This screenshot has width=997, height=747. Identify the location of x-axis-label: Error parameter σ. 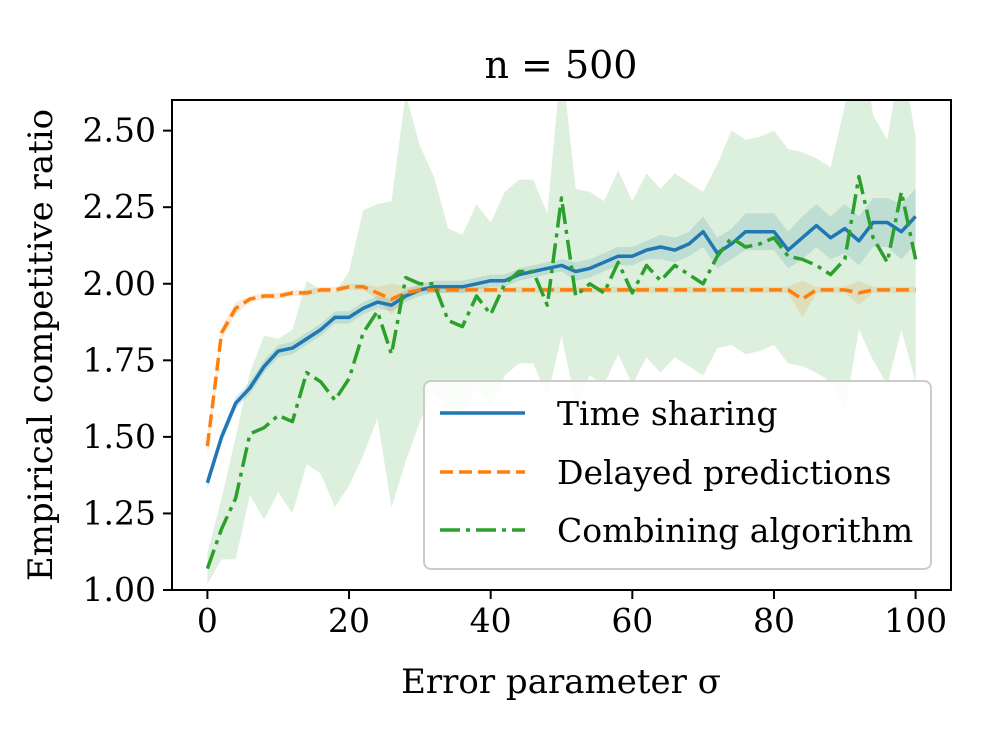
(561, 682).